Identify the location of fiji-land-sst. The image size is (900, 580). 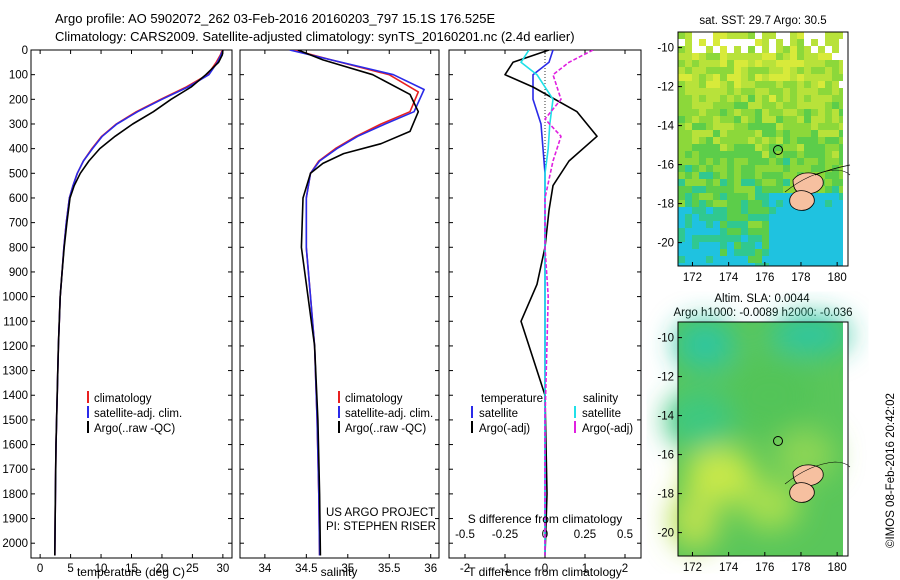
(817, 187).